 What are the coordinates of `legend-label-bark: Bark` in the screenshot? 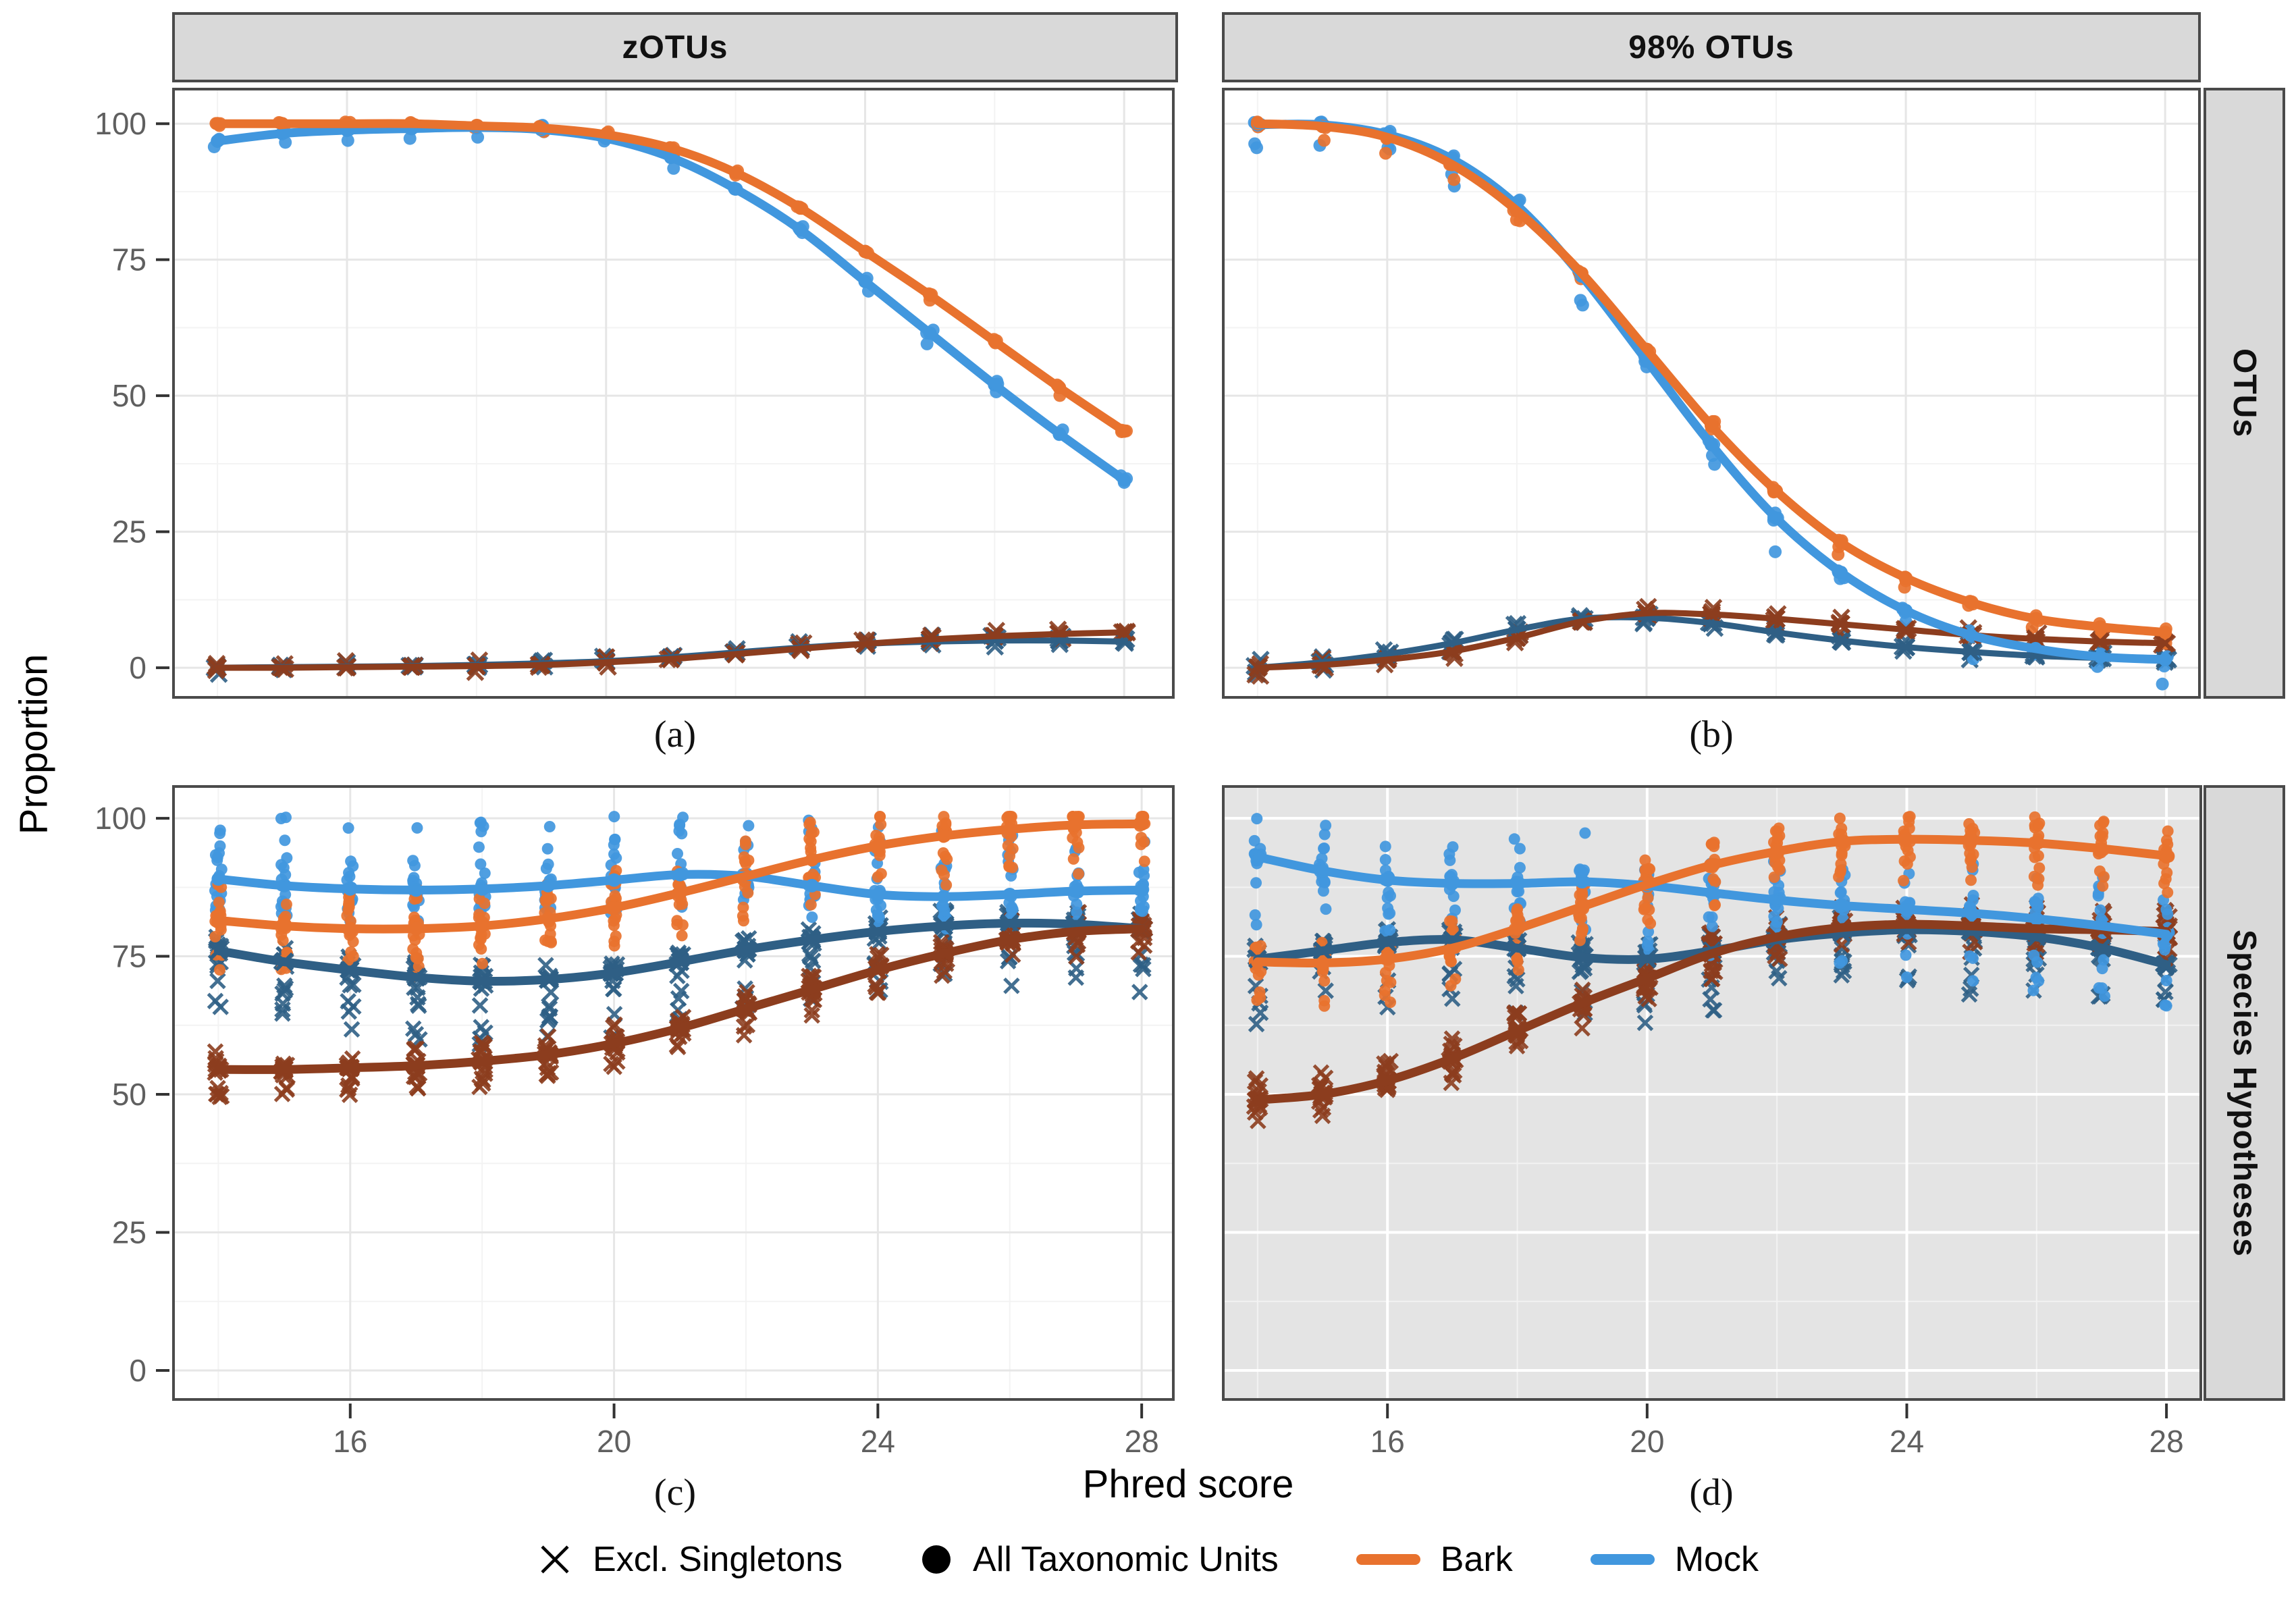 It's located at (1476, 1559).